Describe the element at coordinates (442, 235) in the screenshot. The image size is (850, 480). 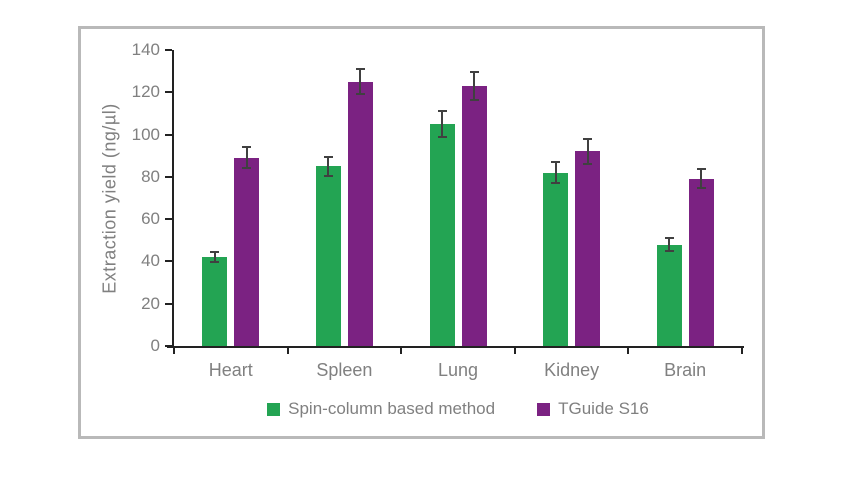
I see `bar-spin-column-based-method-lung` at that location.